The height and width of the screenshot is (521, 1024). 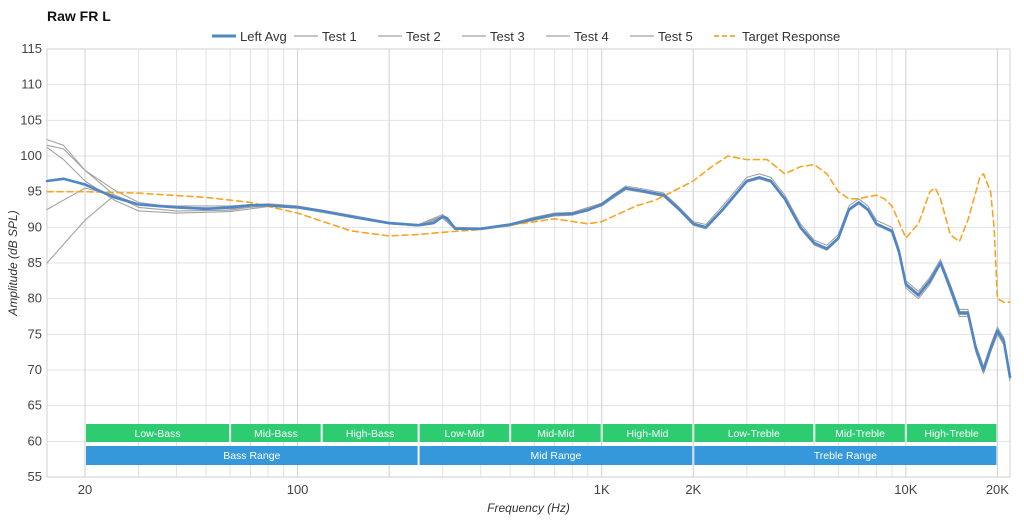 What do you see at coordinates (35, 191) in the screenshot?
I see `y-tick-label: 95` at bounding box center [35, 191].